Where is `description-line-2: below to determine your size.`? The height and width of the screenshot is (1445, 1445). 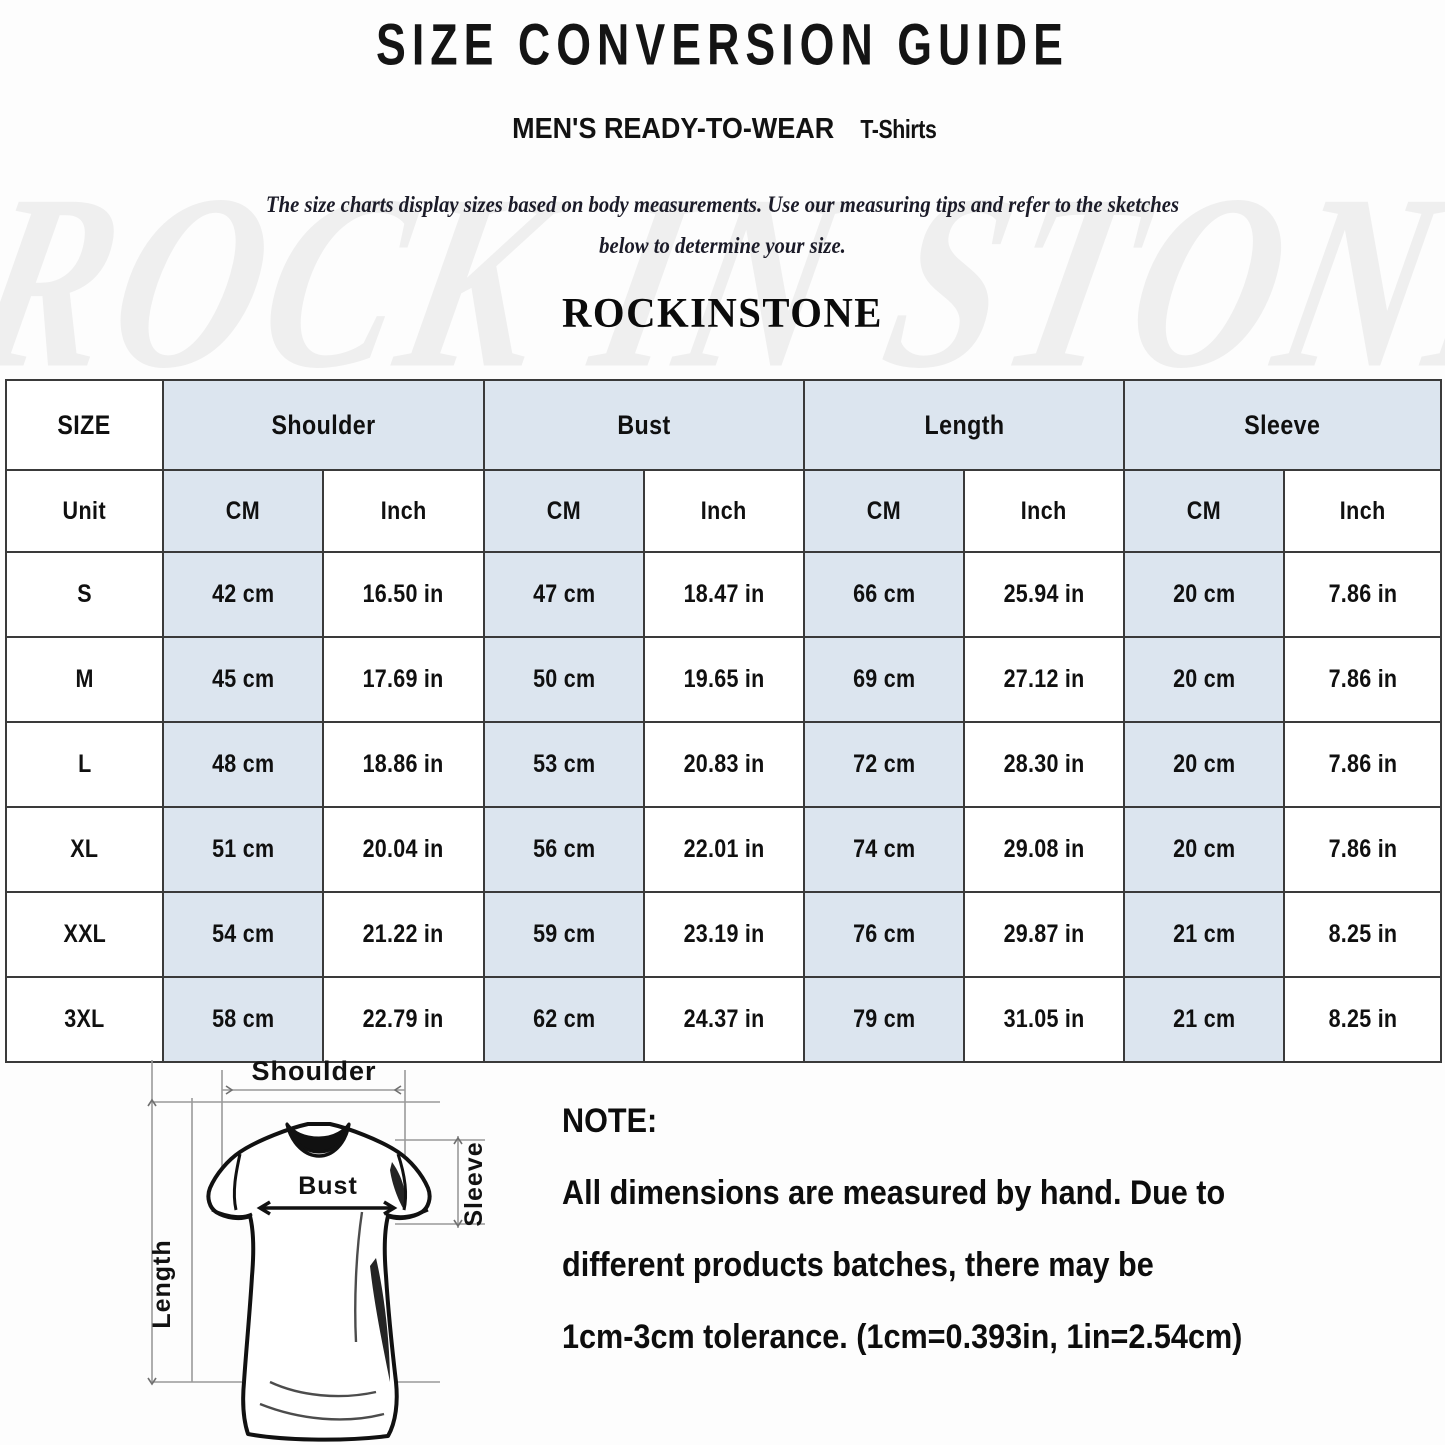 description-line-2: below to determine your size. is located at coordinates (722, 245).